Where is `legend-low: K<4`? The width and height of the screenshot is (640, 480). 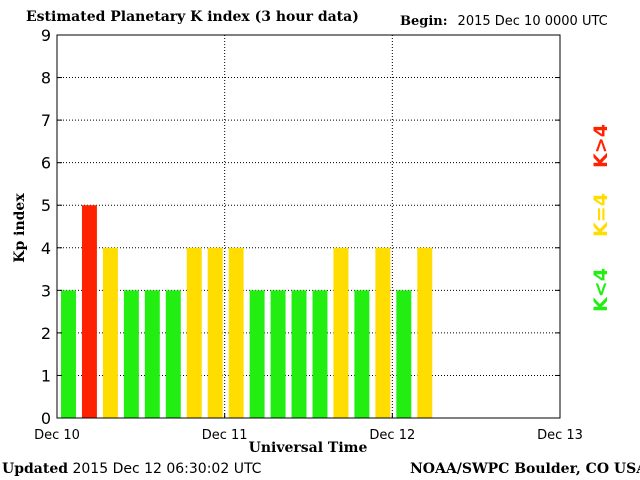
legend-low: K<4 is located at coordinates (601, 290).